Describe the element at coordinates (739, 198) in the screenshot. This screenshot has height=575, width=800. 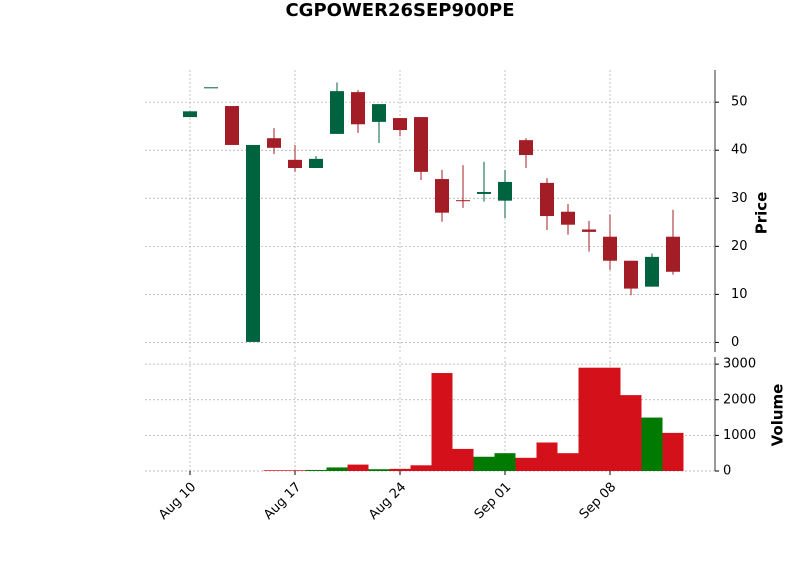
I see `y-tick-label: 30` at that location.